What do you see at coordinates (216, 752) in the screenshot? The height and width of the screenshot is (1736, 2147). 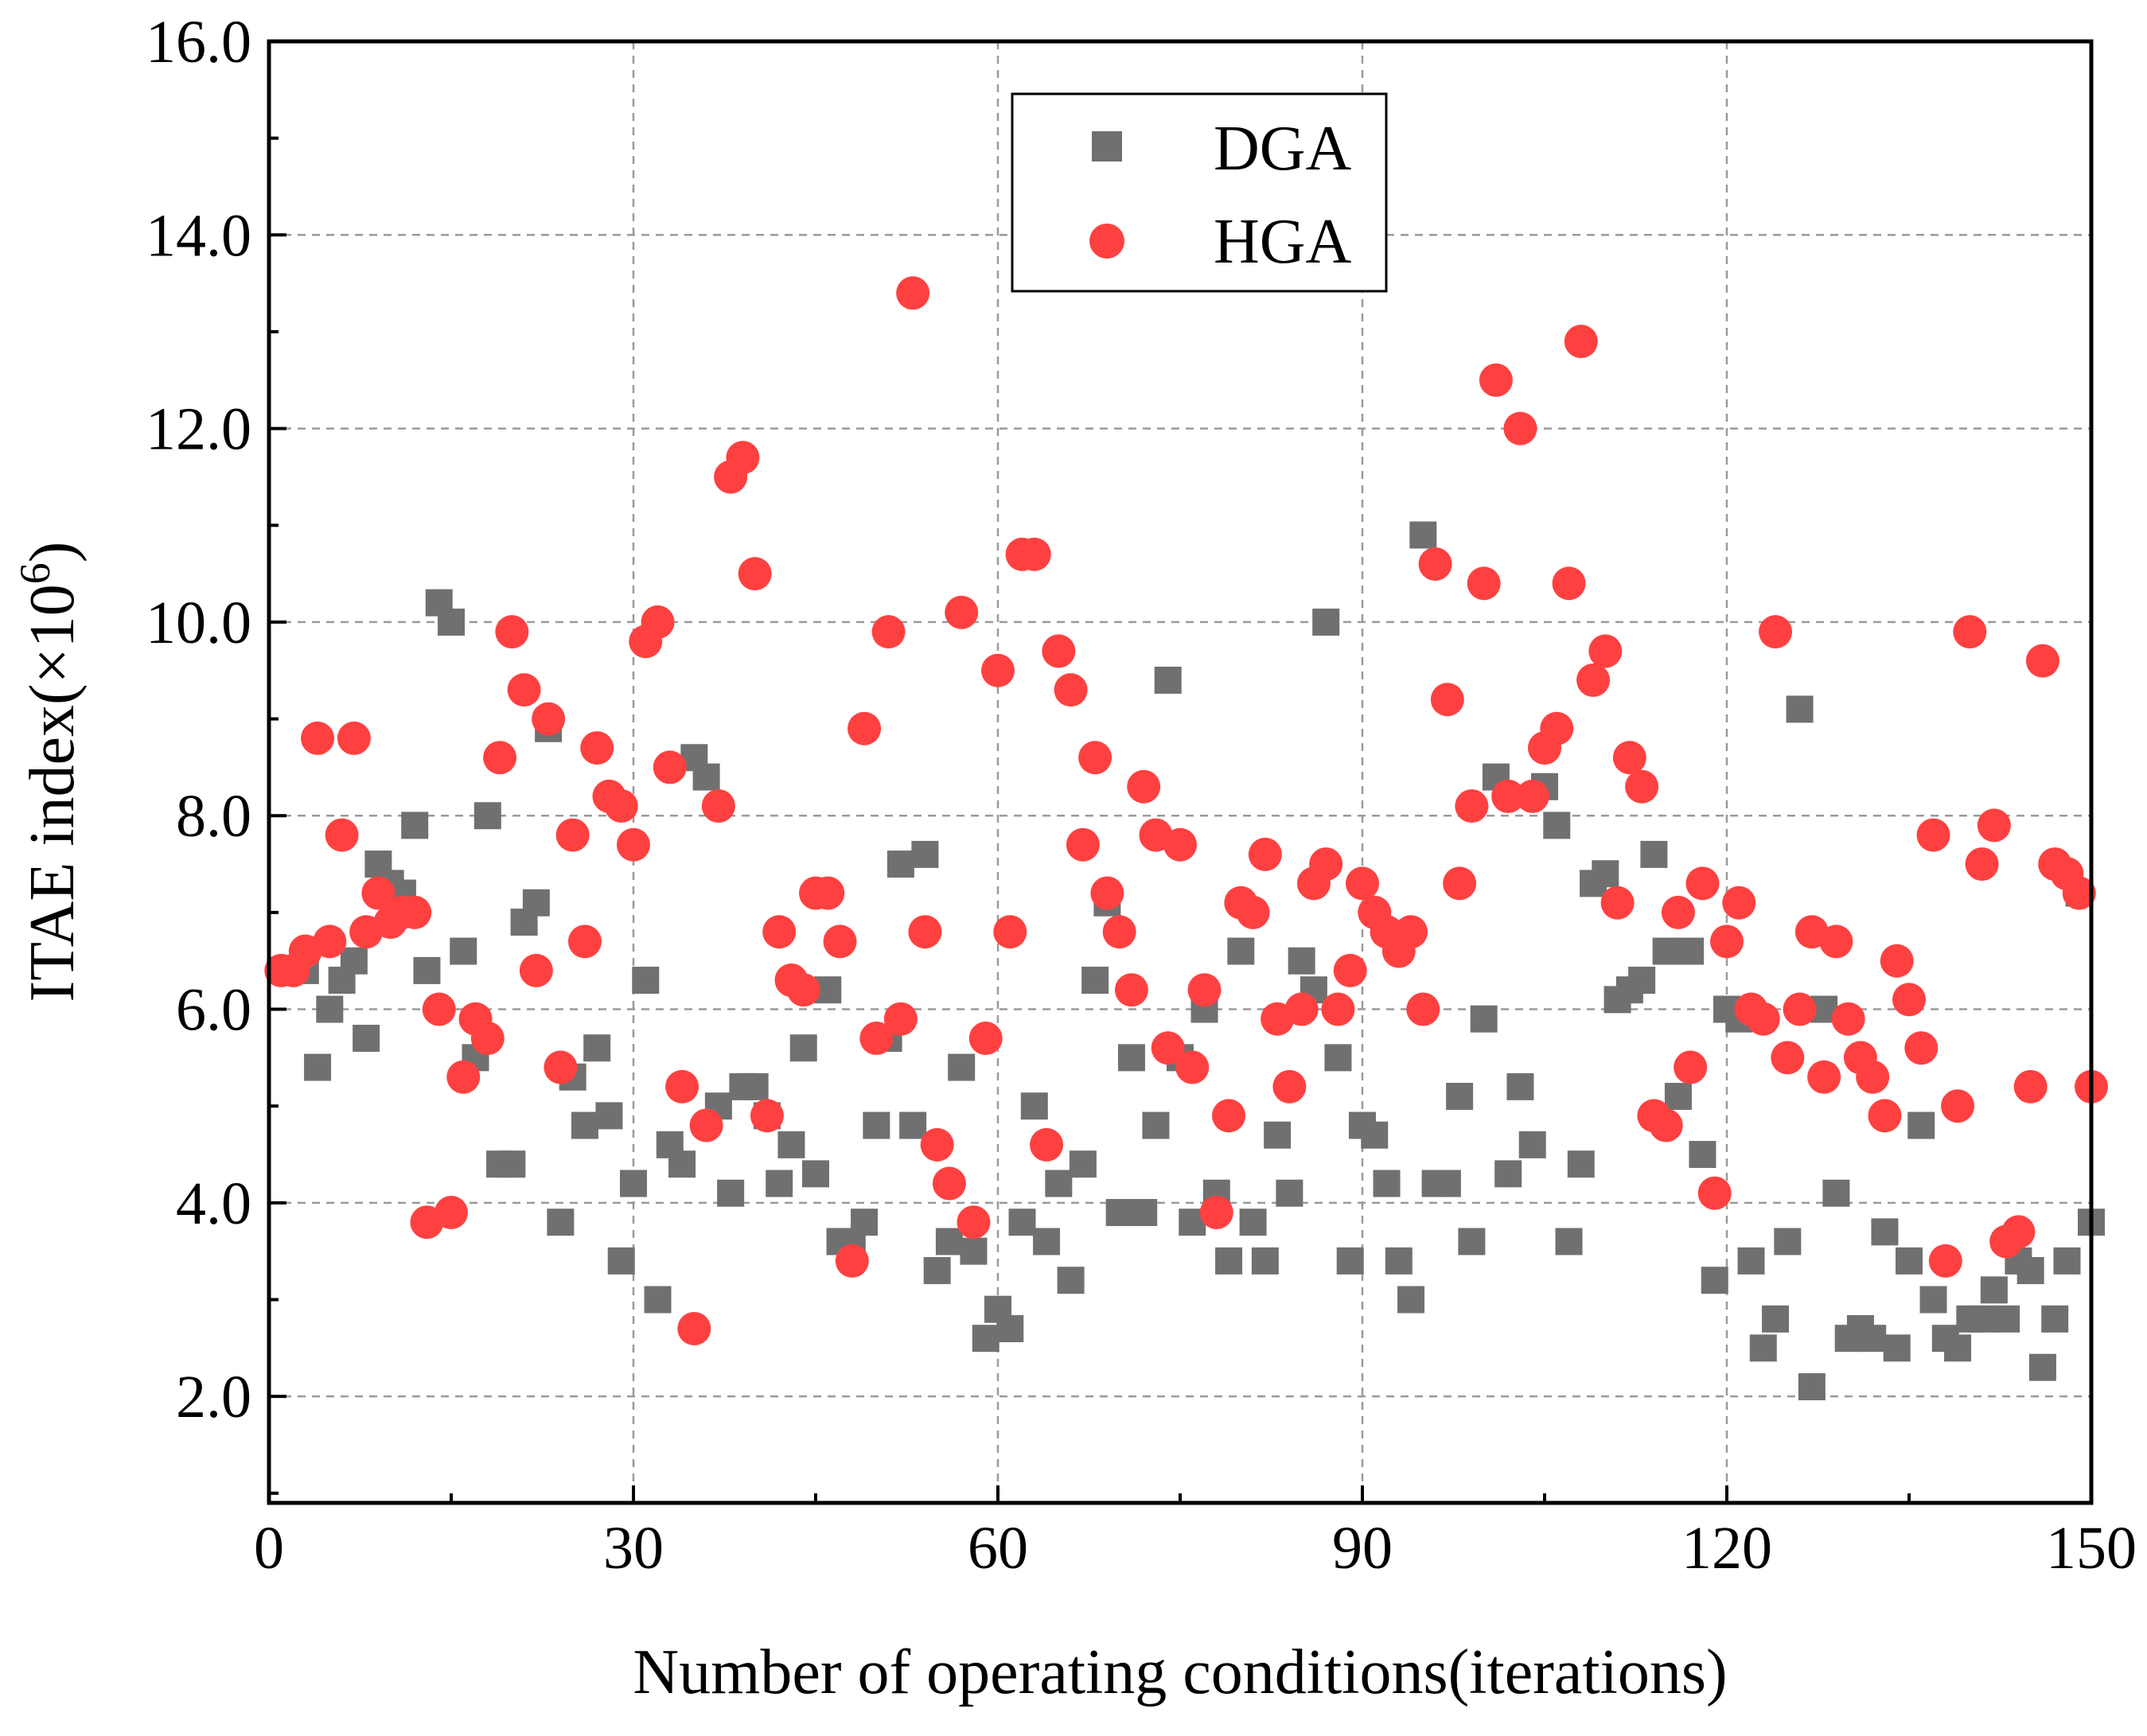 I see `y-ticks: 2.0 4.0 6.0 8.0 10.0 12.0 14.0 16.0` at bounding box center [216, 752].